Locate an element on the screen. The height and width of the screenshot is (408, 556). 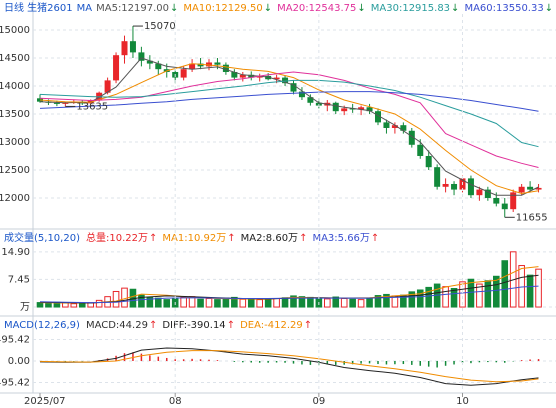
x-tick-label: 10 is located at coordinates (462, 401).